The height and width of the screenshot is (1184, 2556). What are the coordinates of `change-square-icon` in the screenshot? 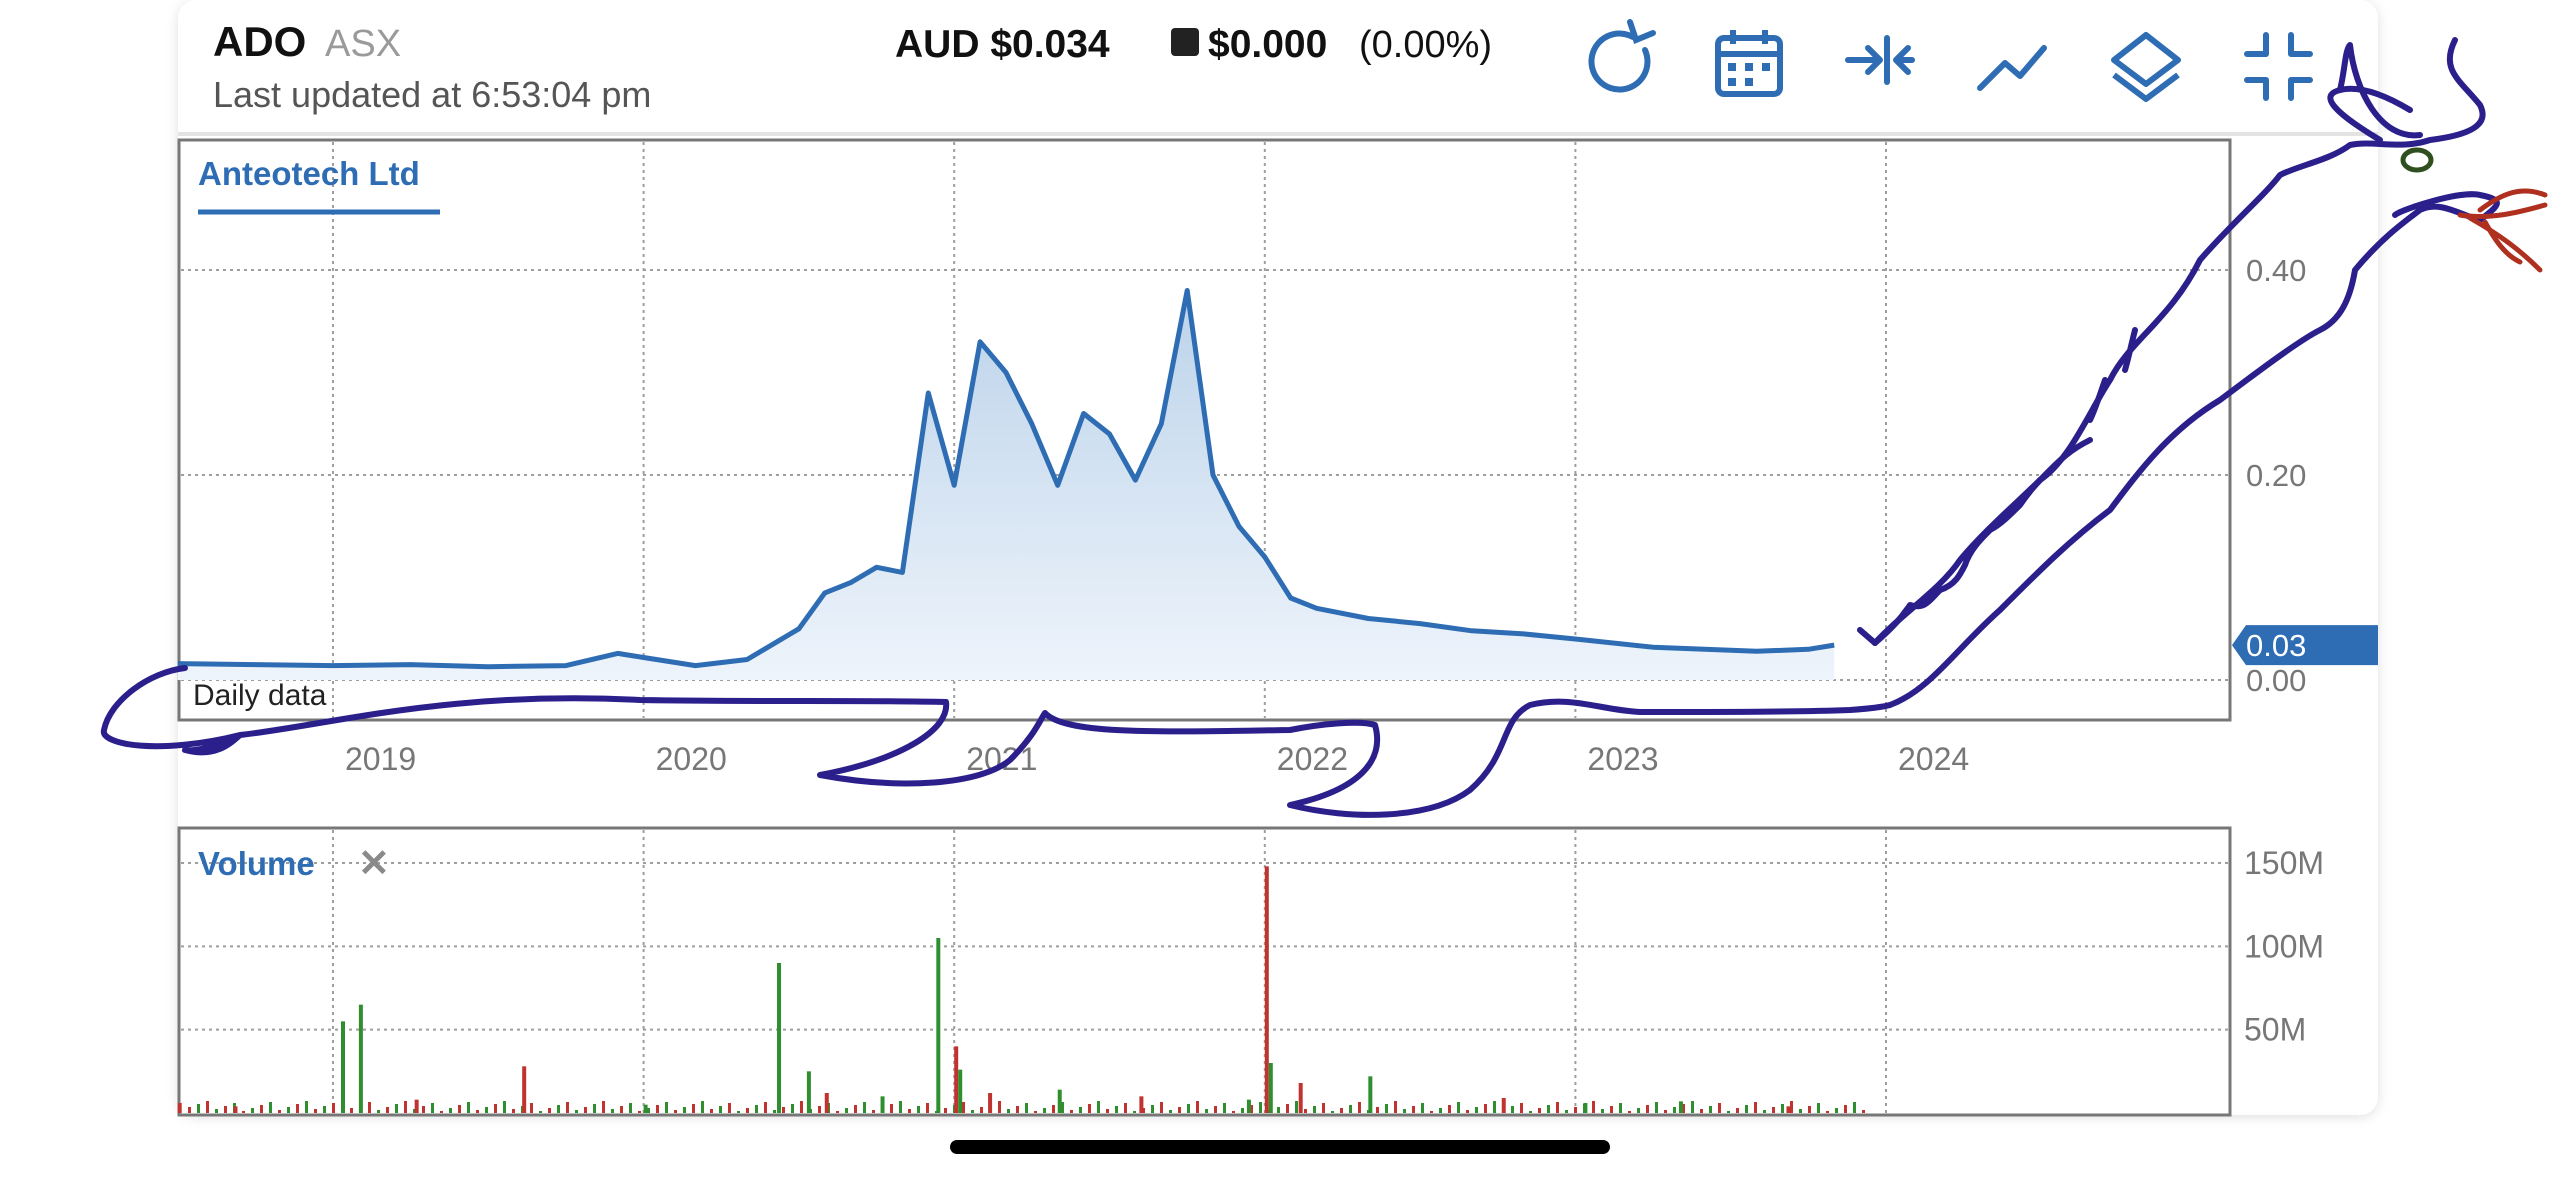 It's located at (1185, 42).